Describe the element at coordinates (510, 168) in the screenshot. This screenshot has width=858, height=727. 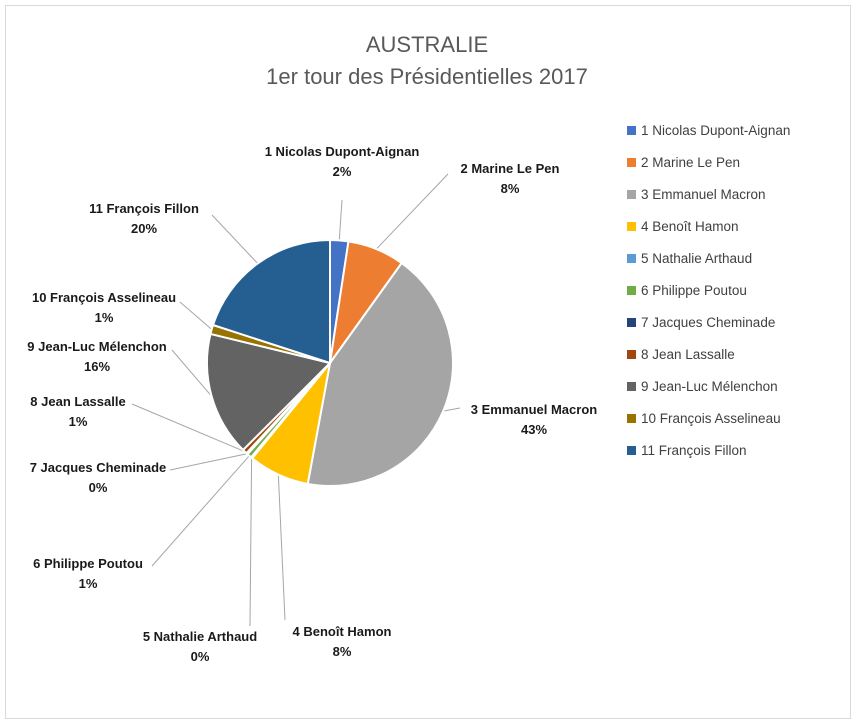
I see `data-label-name: 2 Marine Le Pen` at that location.